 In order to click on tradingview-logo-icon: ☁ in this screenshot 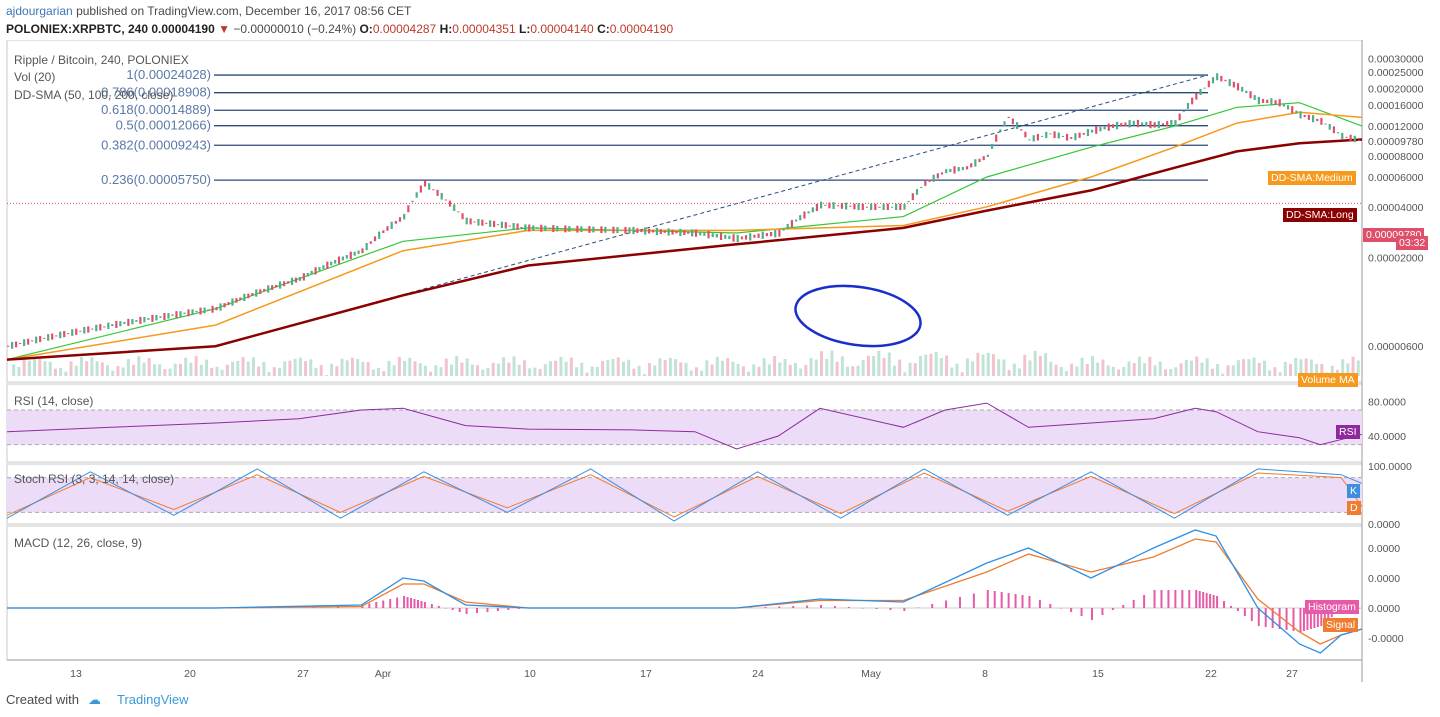, I will do `click(94, 699)`.